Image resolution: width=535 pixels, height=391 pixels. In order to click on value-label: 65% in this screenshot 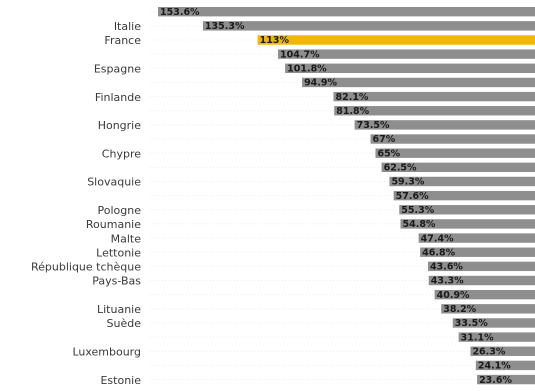, I will do `click(388, 153)`.